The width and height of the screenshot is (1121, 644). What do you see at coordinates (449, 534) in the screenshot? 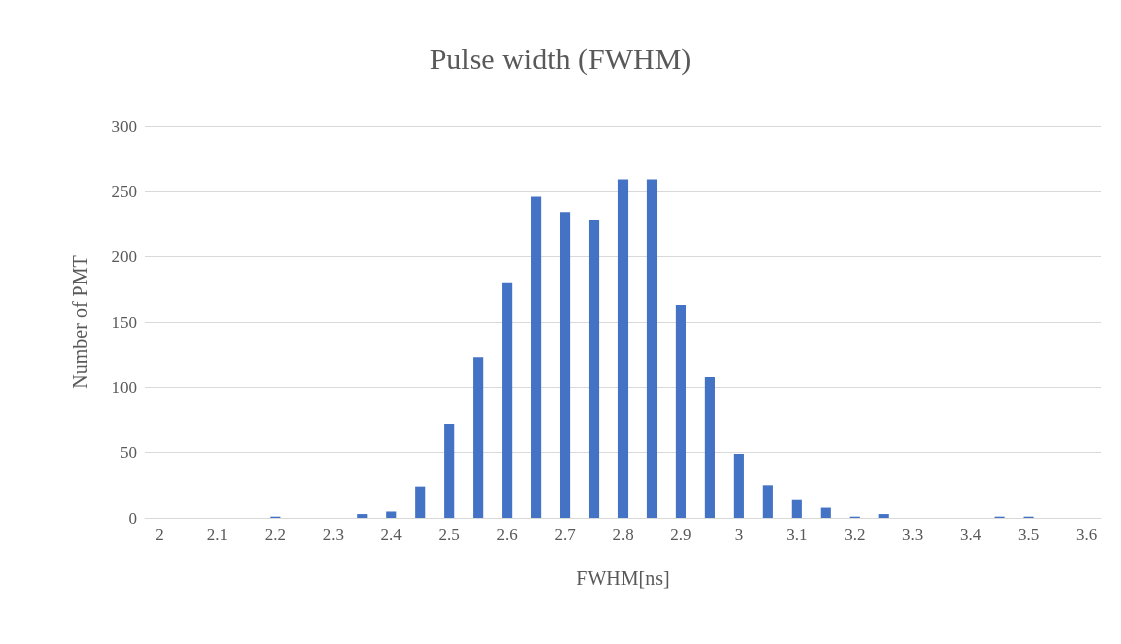
I see `x-tick-label: 2.5` at bounding box center [449, 534].